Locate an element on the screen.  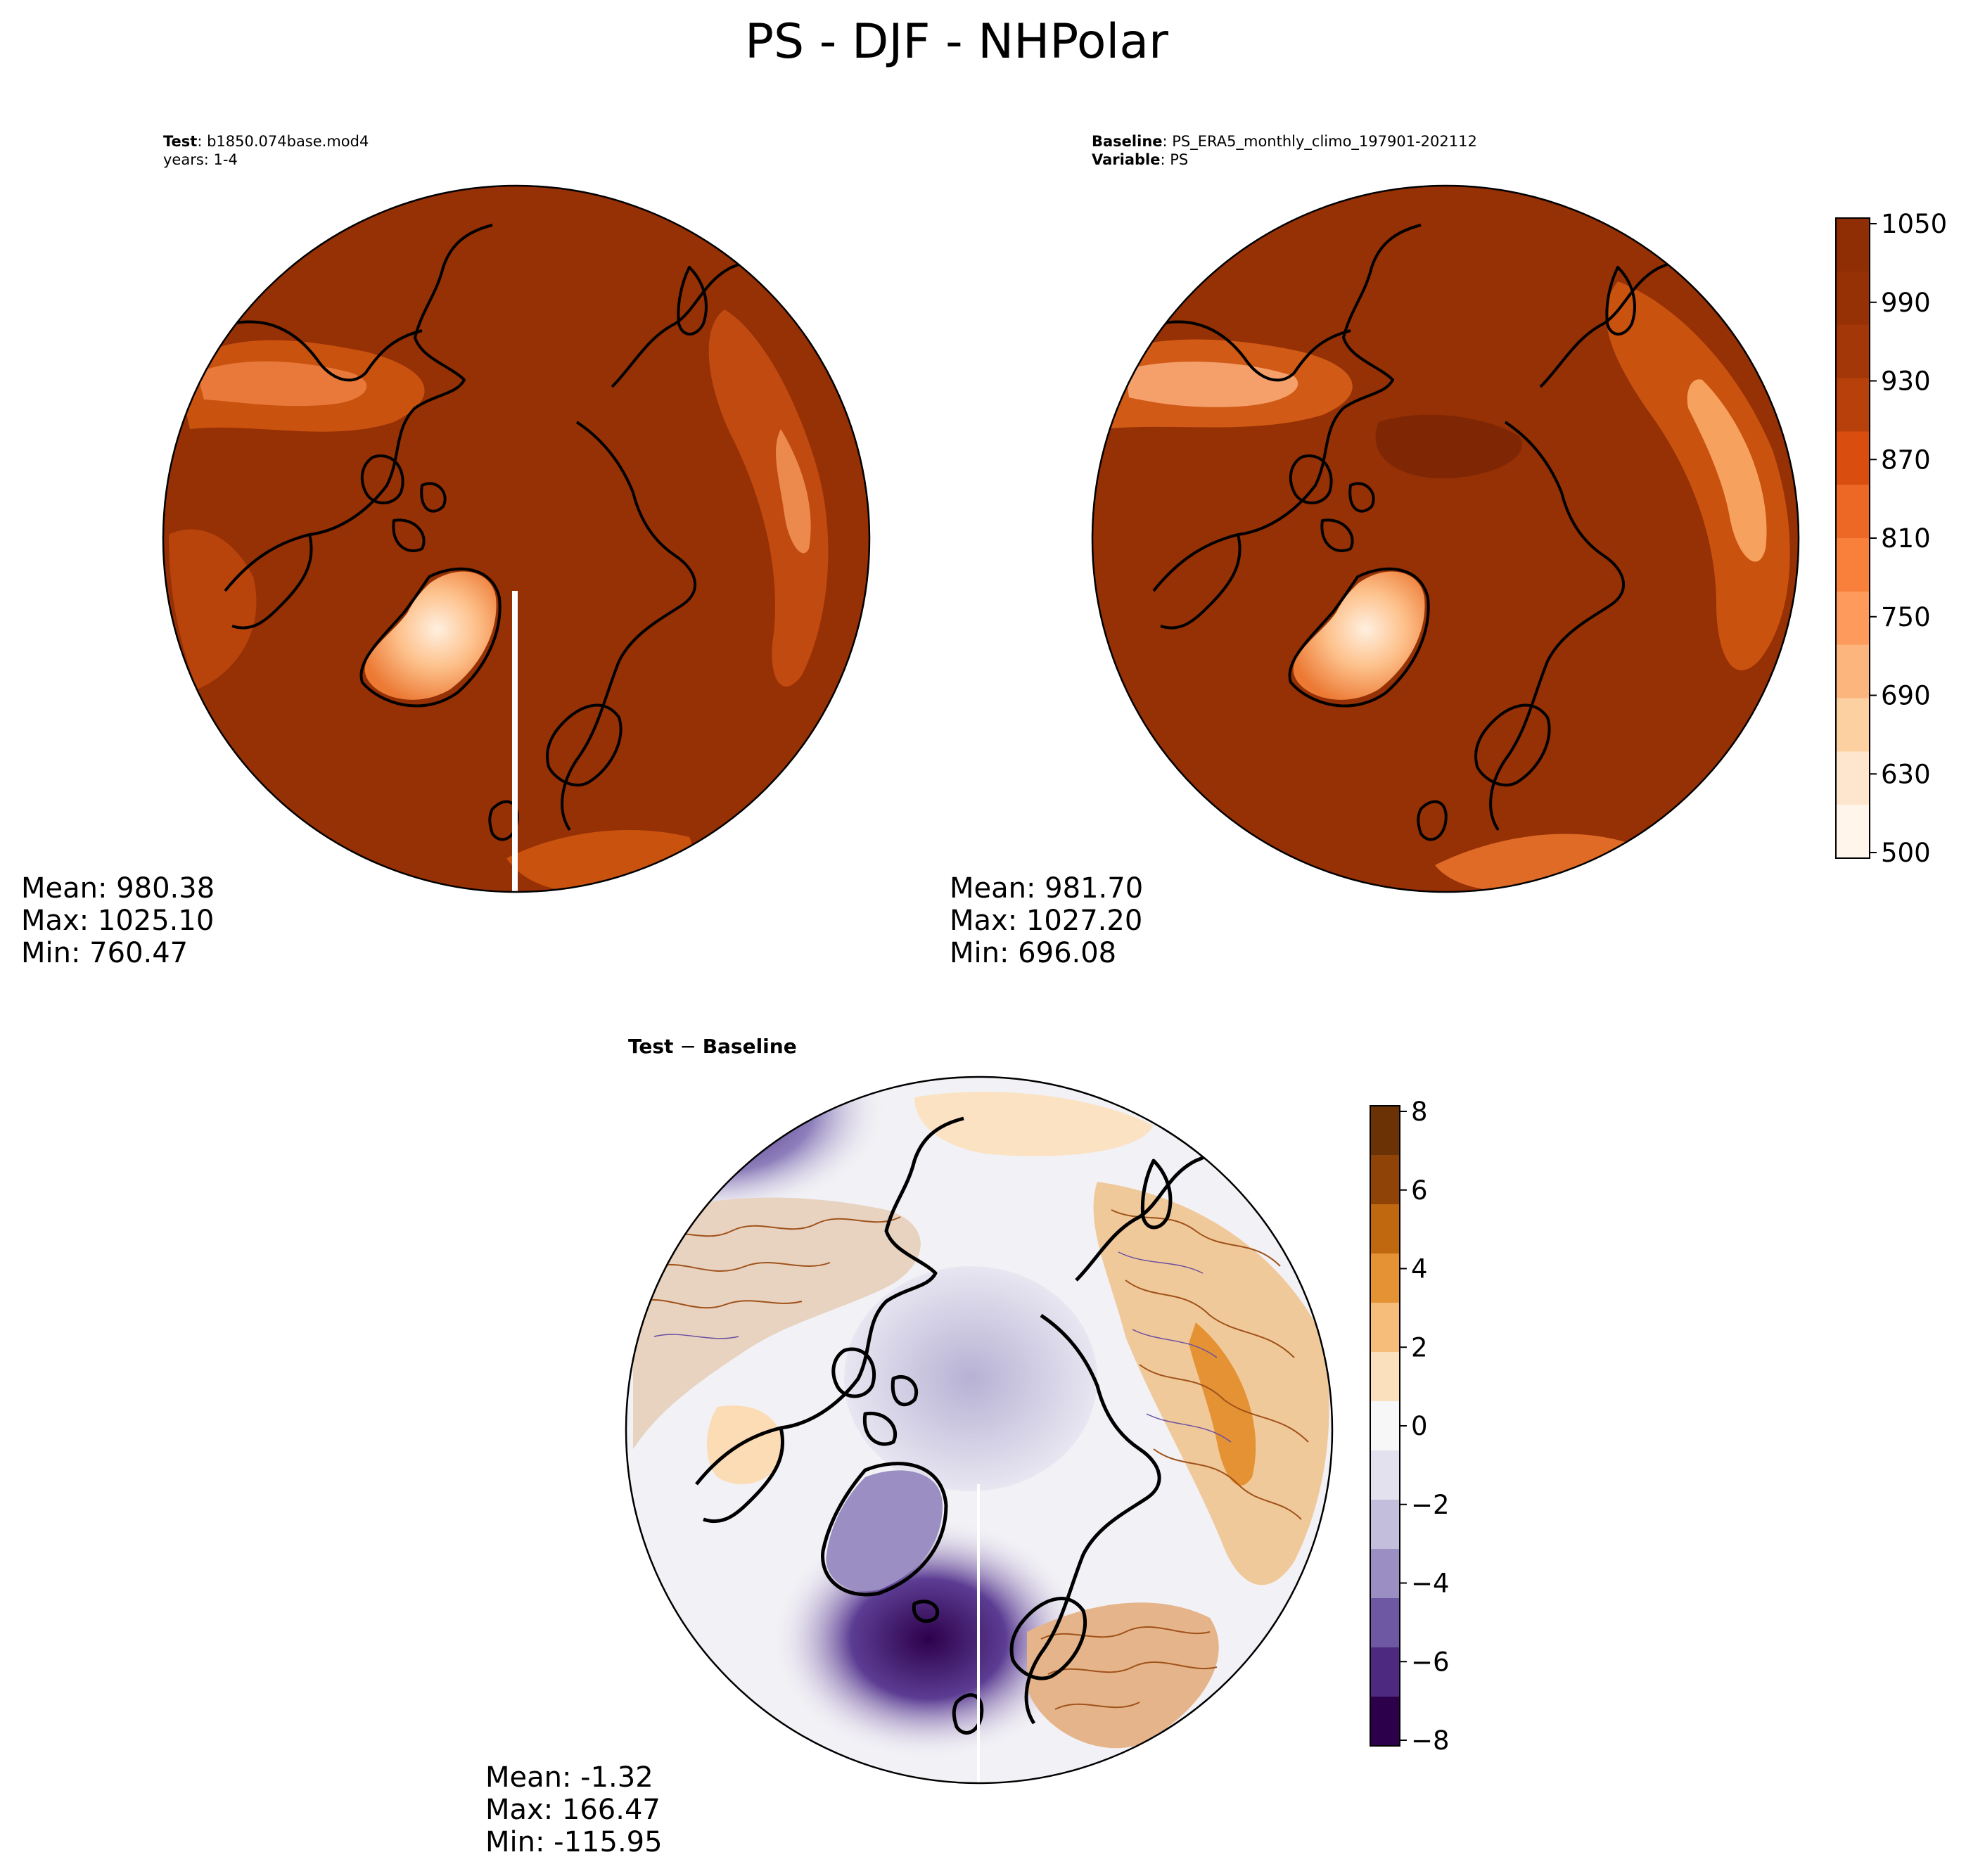
baseline-coastline-kamchatka is located at coordinates (1621, 301).